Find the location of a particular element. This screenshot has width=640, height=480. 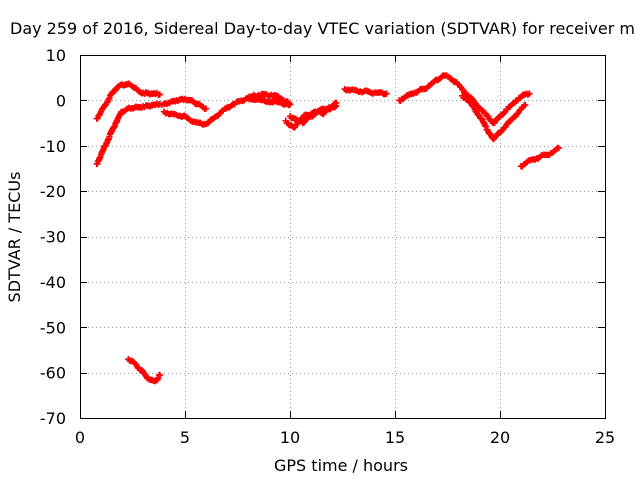

y-tick-label: -30 is located at coordinates (53, 237).